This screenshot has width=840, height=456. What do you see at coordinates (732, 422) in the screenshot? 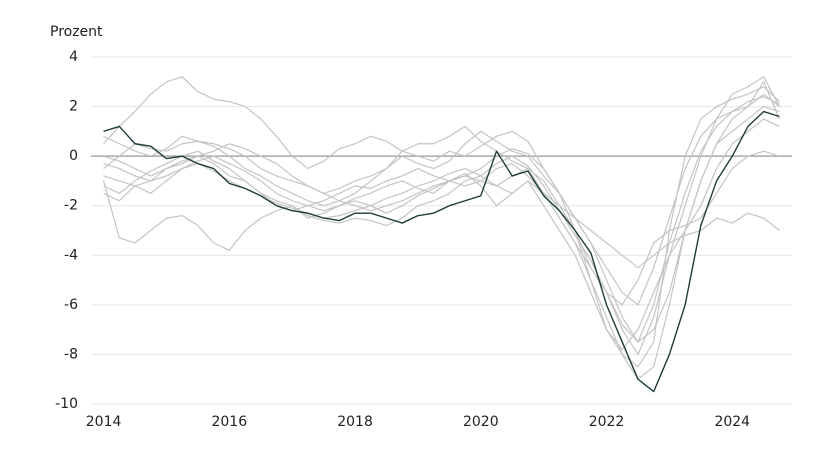
I see `x-tick-label: 2024` at bounding box center [732, 422].